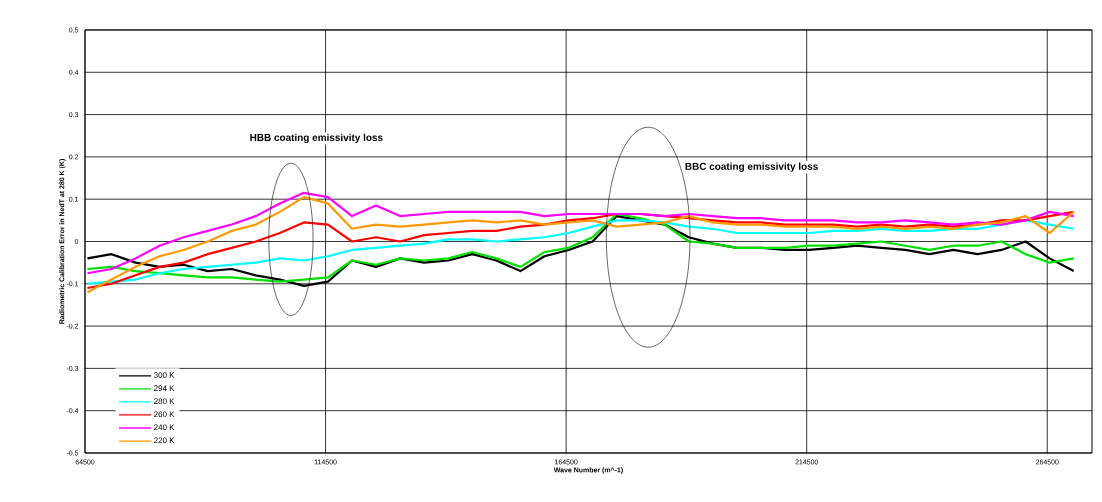 The width and height of the screenshot is (1102, 502). Describe the element at coordinates (751, 167) in the screenshot. I see `annotation: BBC coating emissivity loss` at that location.